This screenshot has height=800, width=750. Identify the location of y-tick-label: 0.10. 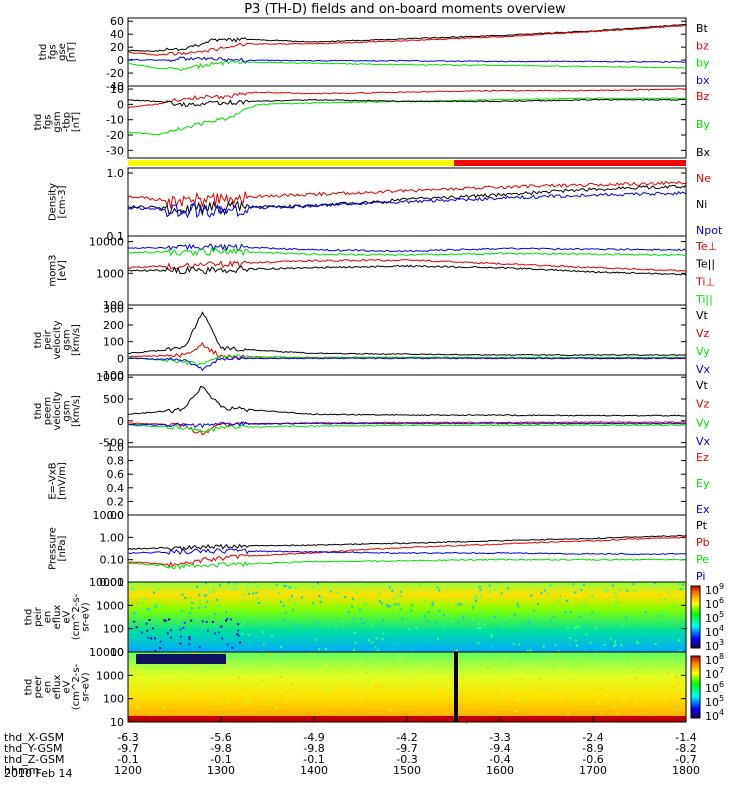
(112, 560).